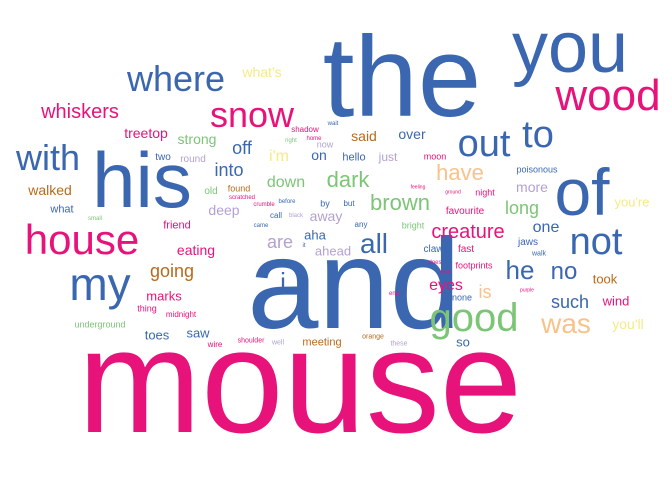  What do you see at coordinates (564, 271) in the screenshot?
I see `word: no` at bounding box center [564, 271].